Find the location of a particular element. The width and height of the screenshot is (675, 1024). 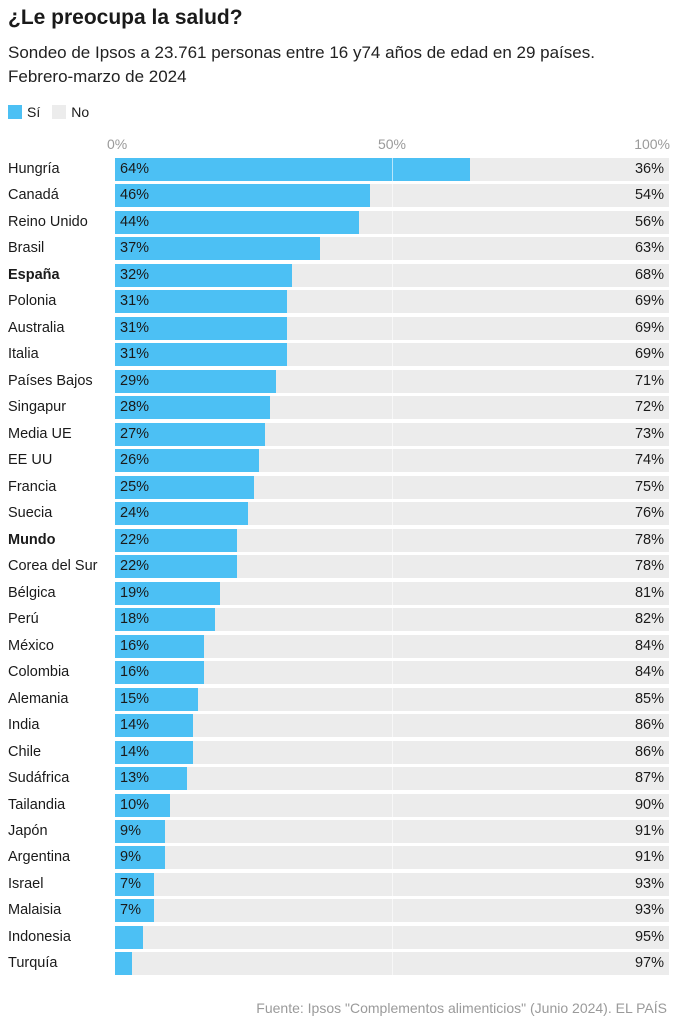

category-label: Bélgica is located at coordinates (32, 592).